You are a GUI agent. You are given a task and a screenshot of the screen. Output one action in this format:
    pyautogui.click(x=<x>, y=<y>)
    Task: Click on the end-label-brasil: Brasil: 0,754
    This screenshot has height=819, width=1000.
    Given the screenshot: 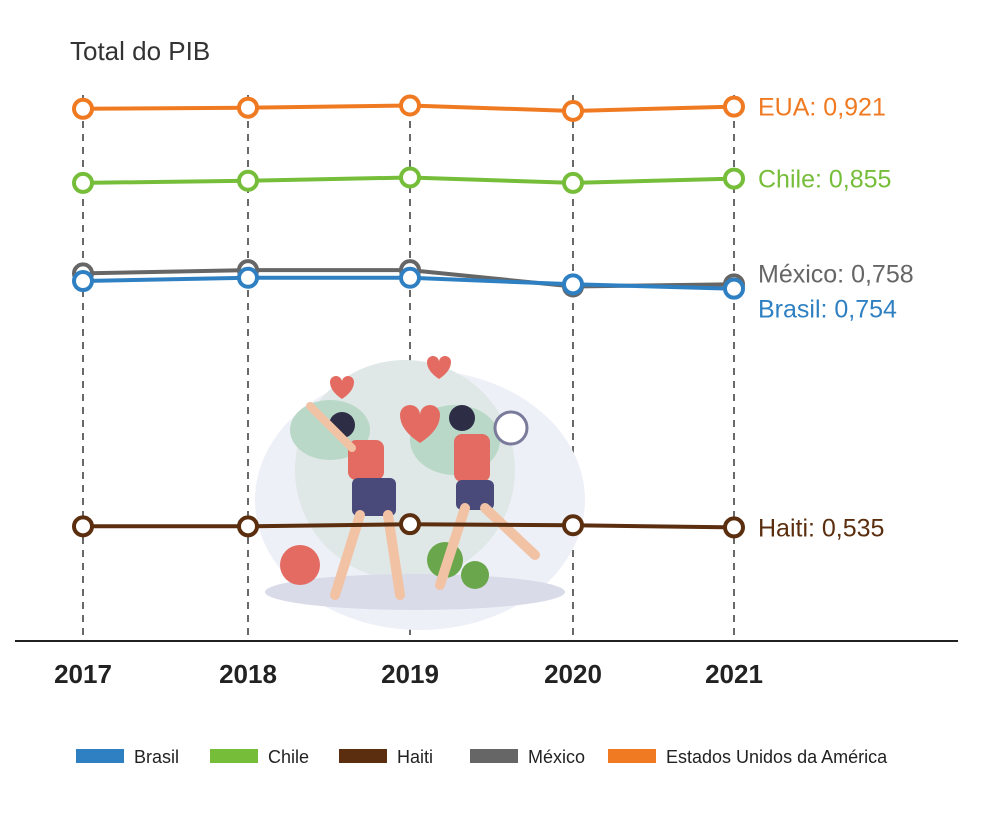 What is the action you would take?
    pyautogui.click(x=827, y=310)
    